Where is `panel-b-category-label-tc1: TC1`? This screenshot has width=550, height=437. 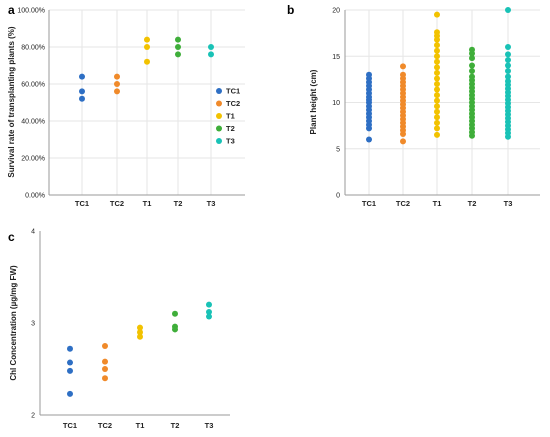
panel-b-category-label-tc1: TC1 is located at coordinates (369, 203).